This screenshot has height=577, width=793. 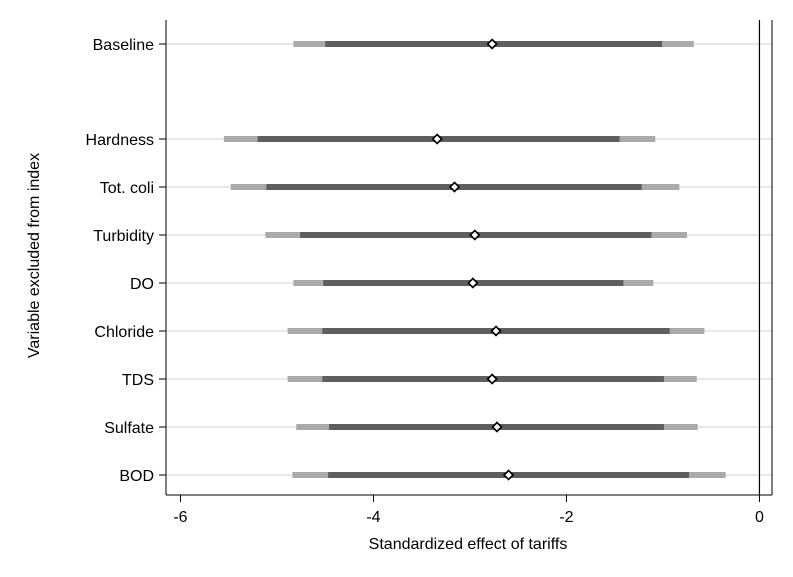 What do you see at coordinates (566, 517) in the screenshot?
I see `x-tick-label: -2` at bounding box center [566, 517].